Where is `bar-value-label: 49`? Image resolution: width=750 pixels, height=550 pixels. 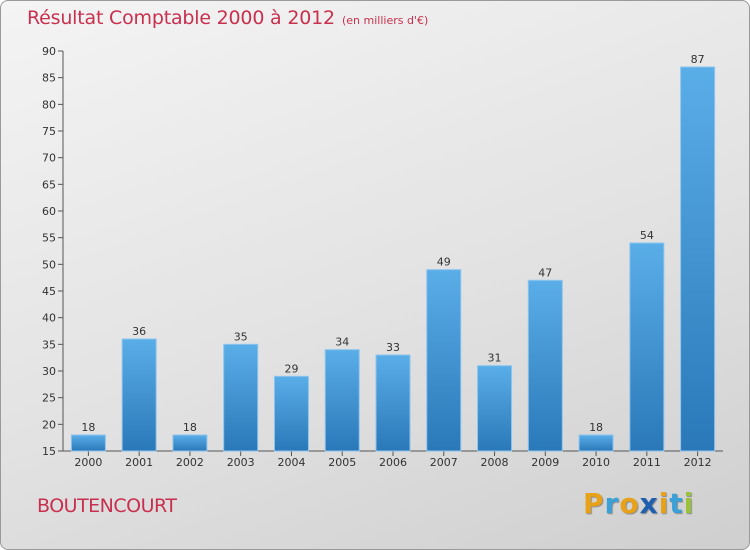 bar-value-label: 49 is located at coordinates (444, 262).